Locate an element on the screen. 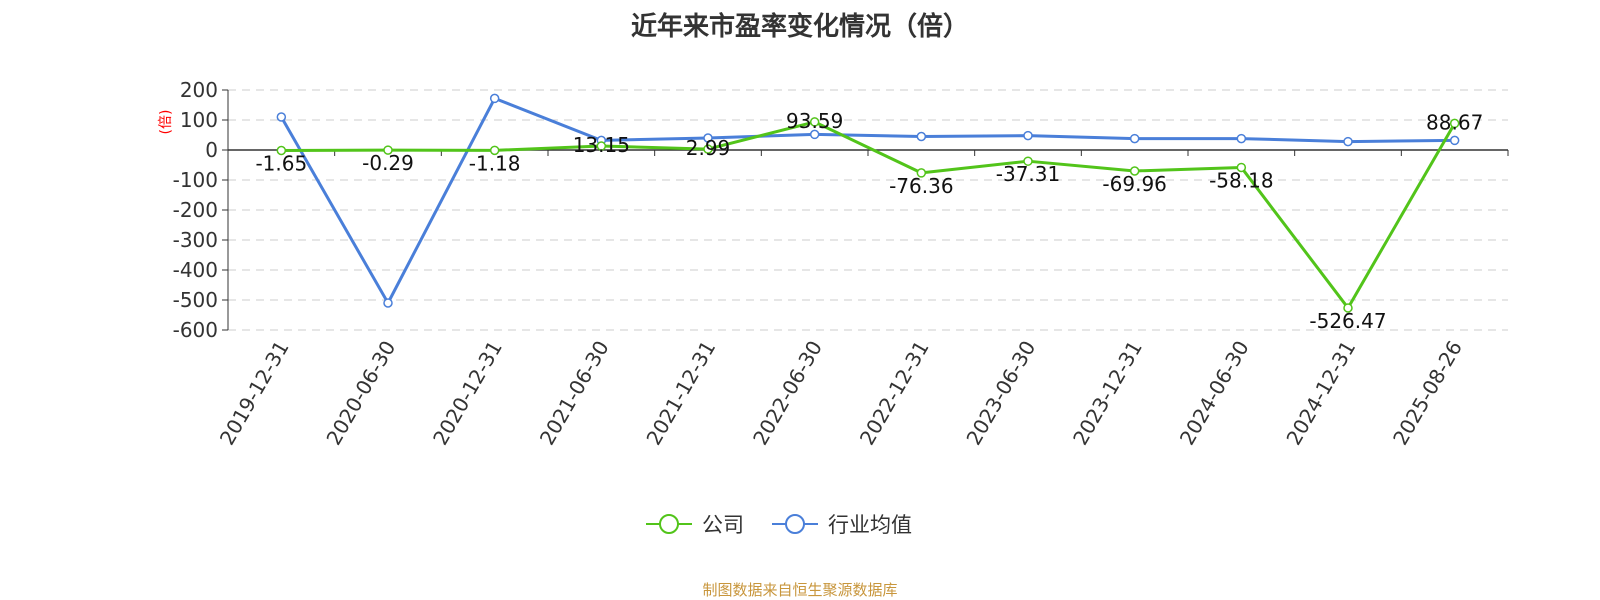  data-label: -58.18 is located at coordinates (1241, 180).